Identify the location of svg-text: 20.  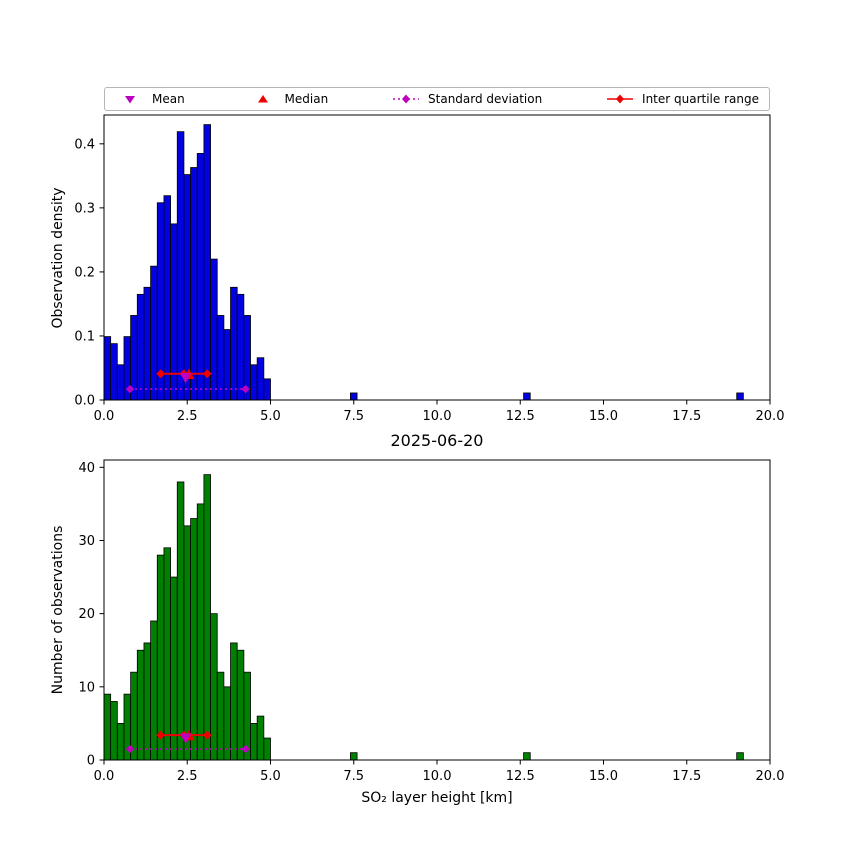
(86, 614).